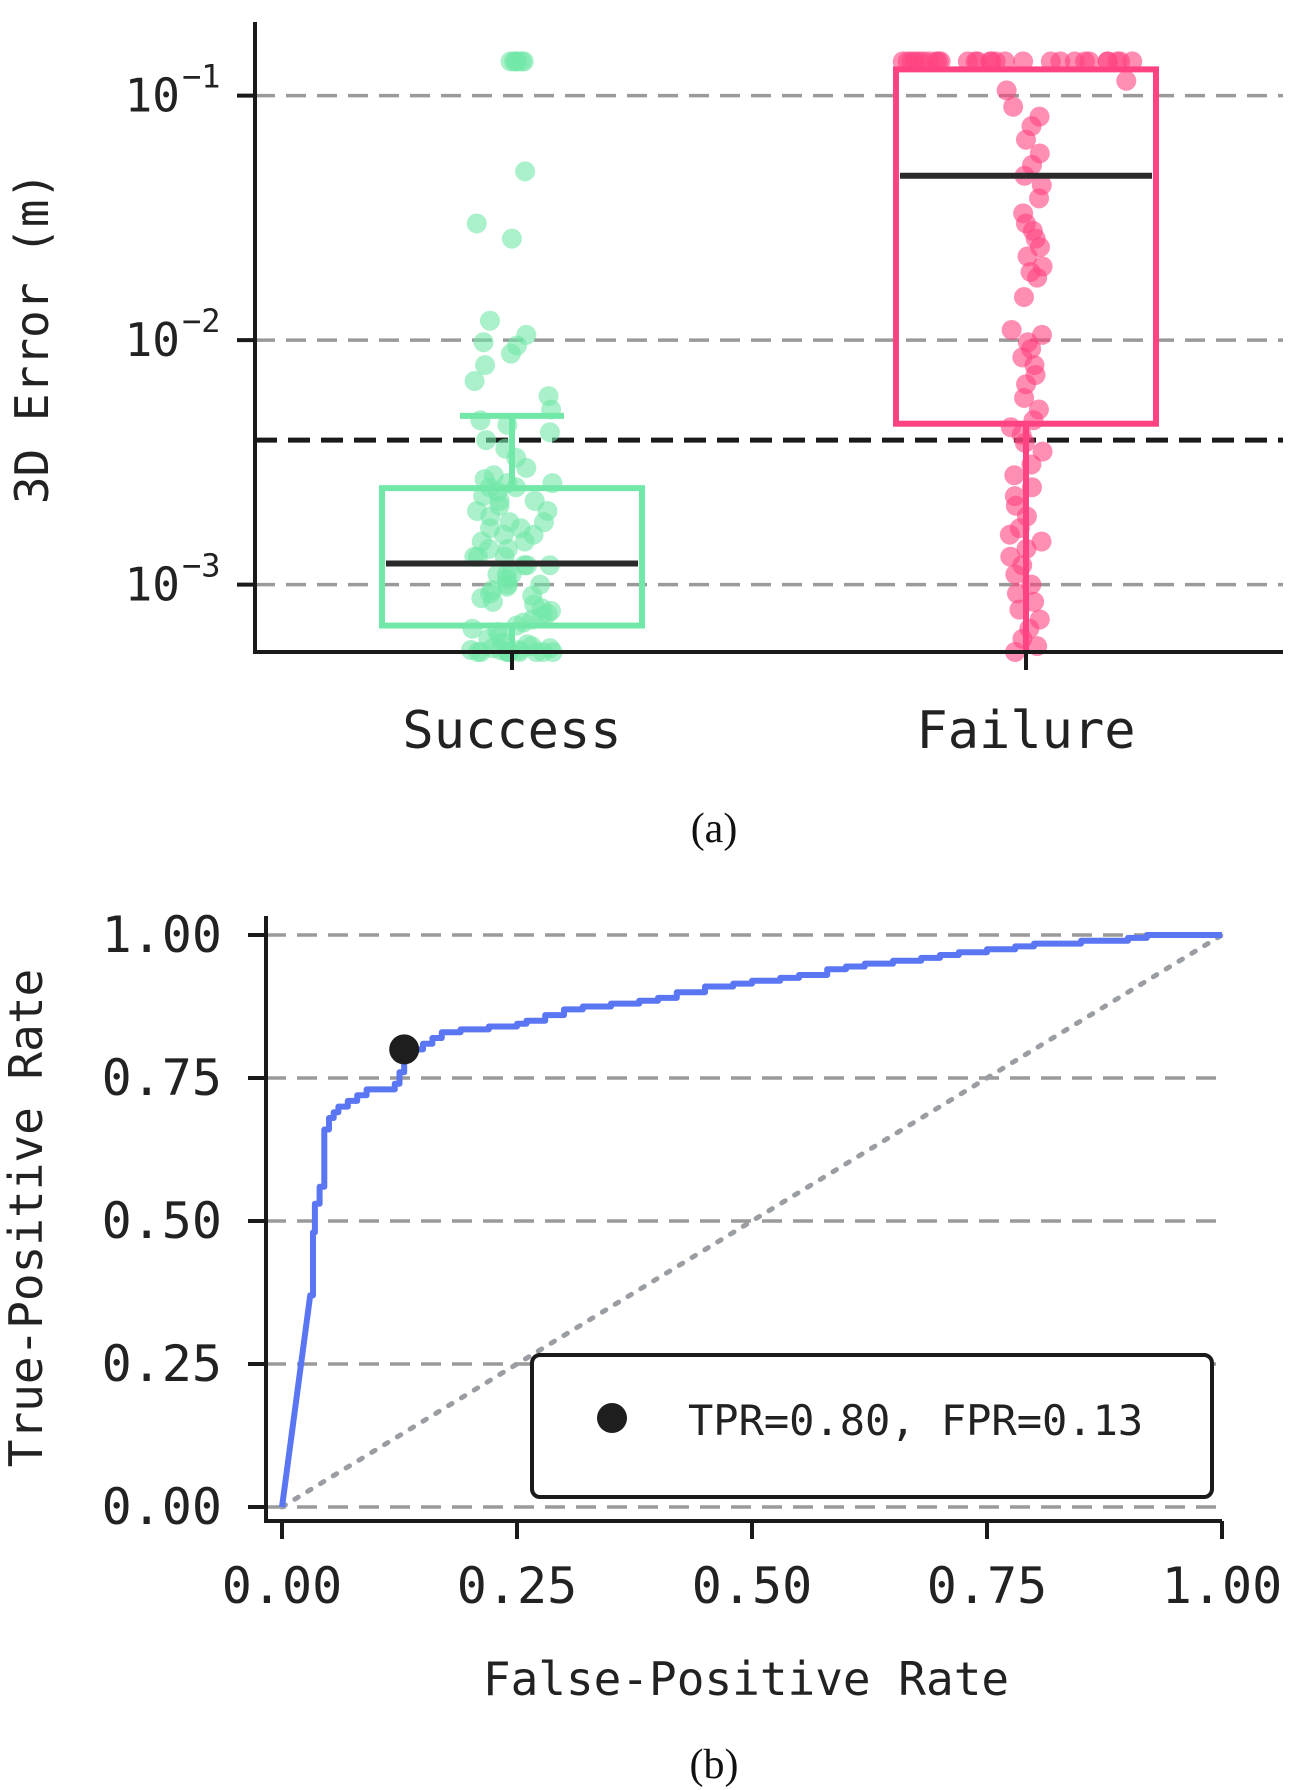 The image size is (1303, 1790). Describe the element at coordinates (162, 1078) in the screenshot. I see `y-tick-label: 0.75` at that location.